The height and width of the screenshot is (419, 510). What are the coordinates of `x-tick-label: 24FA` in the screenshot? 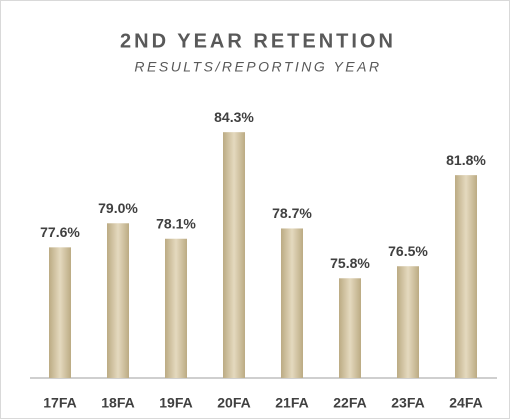 It's located at (465, 403).